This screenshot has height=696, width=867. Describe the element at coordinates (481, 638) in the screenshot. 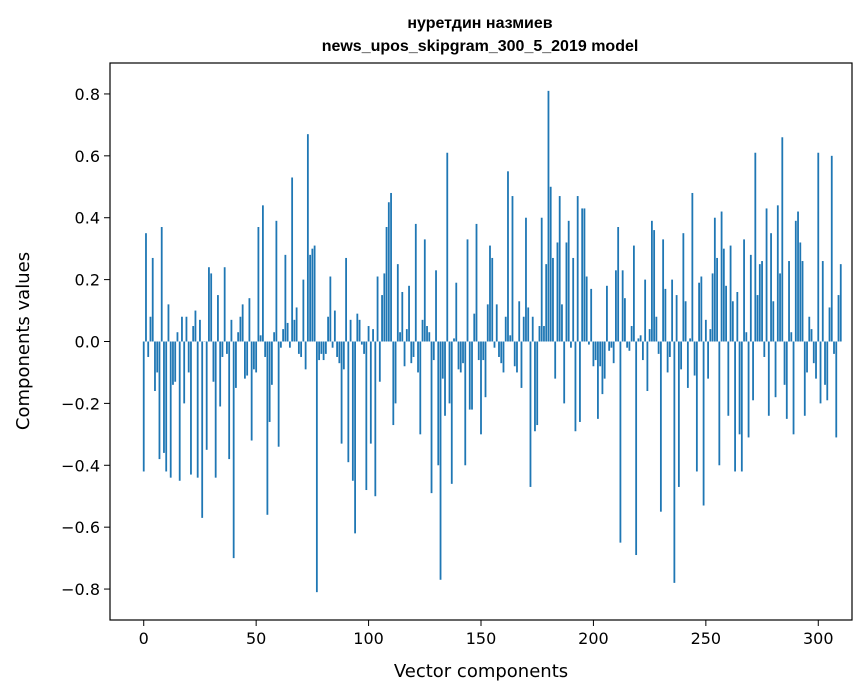

I see `x-tick-label: 150` at that location.